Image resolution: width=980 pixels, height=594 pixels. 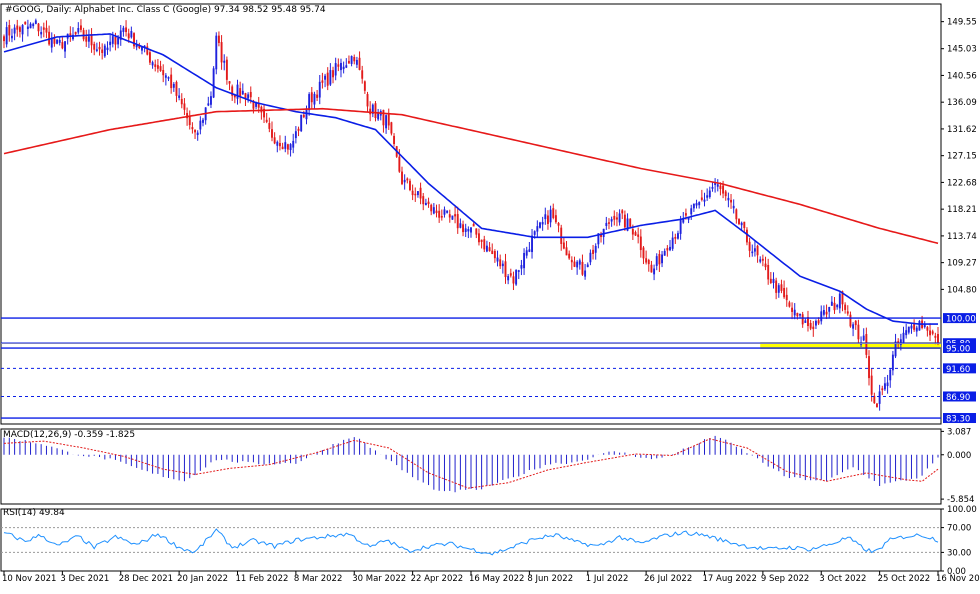 What do you see at coordinates (146, 579) in the screenshot?
I see `date-tick-label: 28 Dec 2021` at bounding box center [146, 579].